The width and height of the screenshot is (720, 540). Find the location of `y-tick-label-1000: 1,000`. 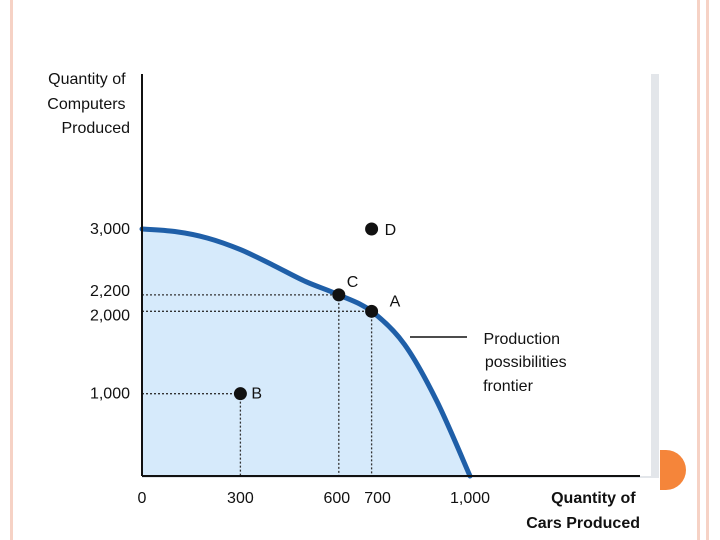

y-tick-label-1000: 1,000 is located at coordinates (110, 394).